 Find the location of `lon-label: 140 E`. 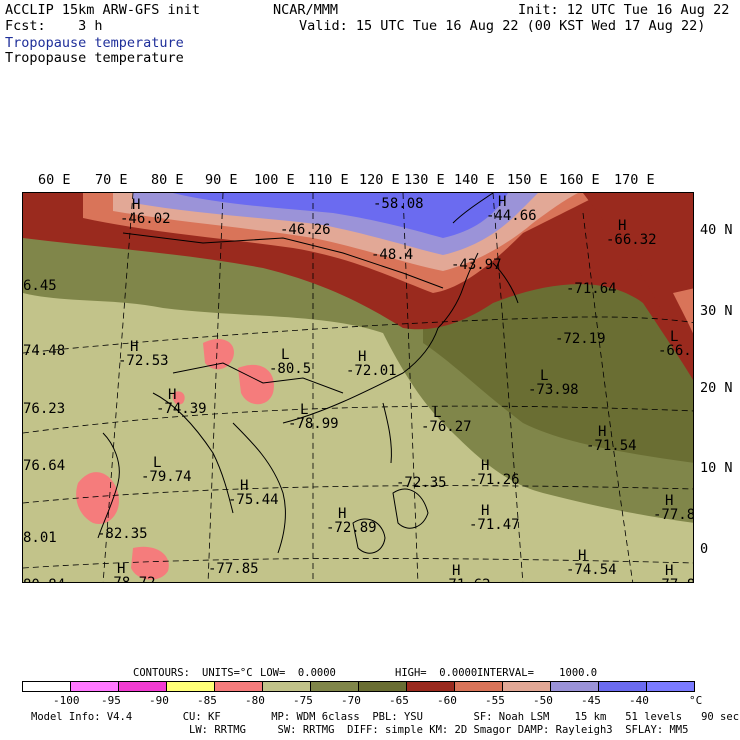

lon-label: 140 E is located at coordinates (474, 180).